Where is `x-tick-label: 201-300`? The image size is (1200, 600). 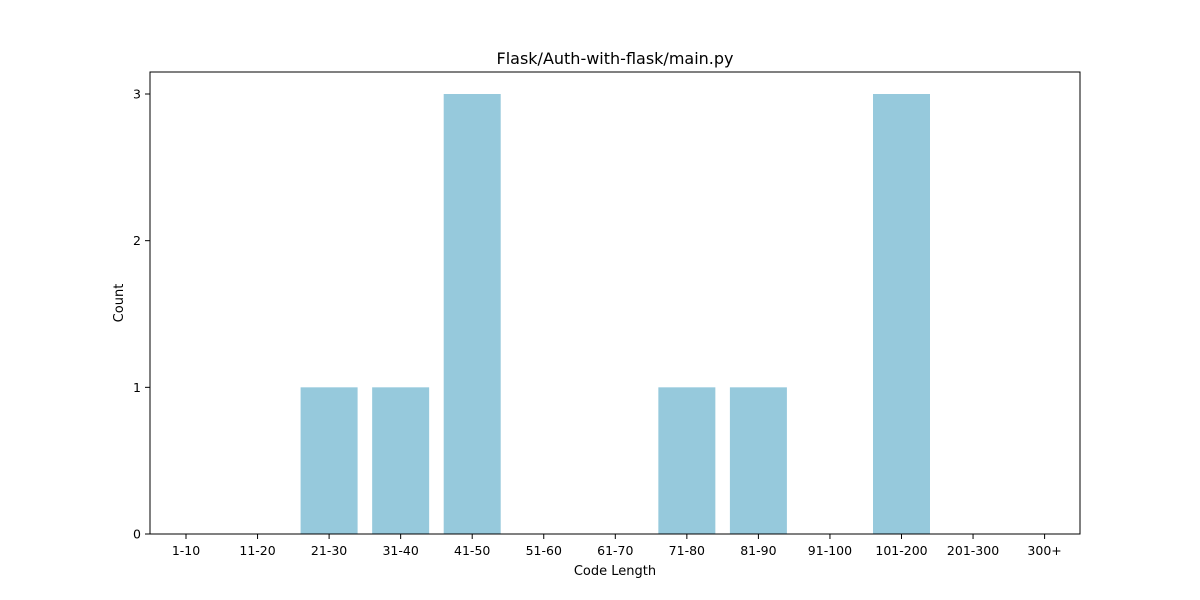 x-tick-label: 201-300 is located at coordinates (973, 550).